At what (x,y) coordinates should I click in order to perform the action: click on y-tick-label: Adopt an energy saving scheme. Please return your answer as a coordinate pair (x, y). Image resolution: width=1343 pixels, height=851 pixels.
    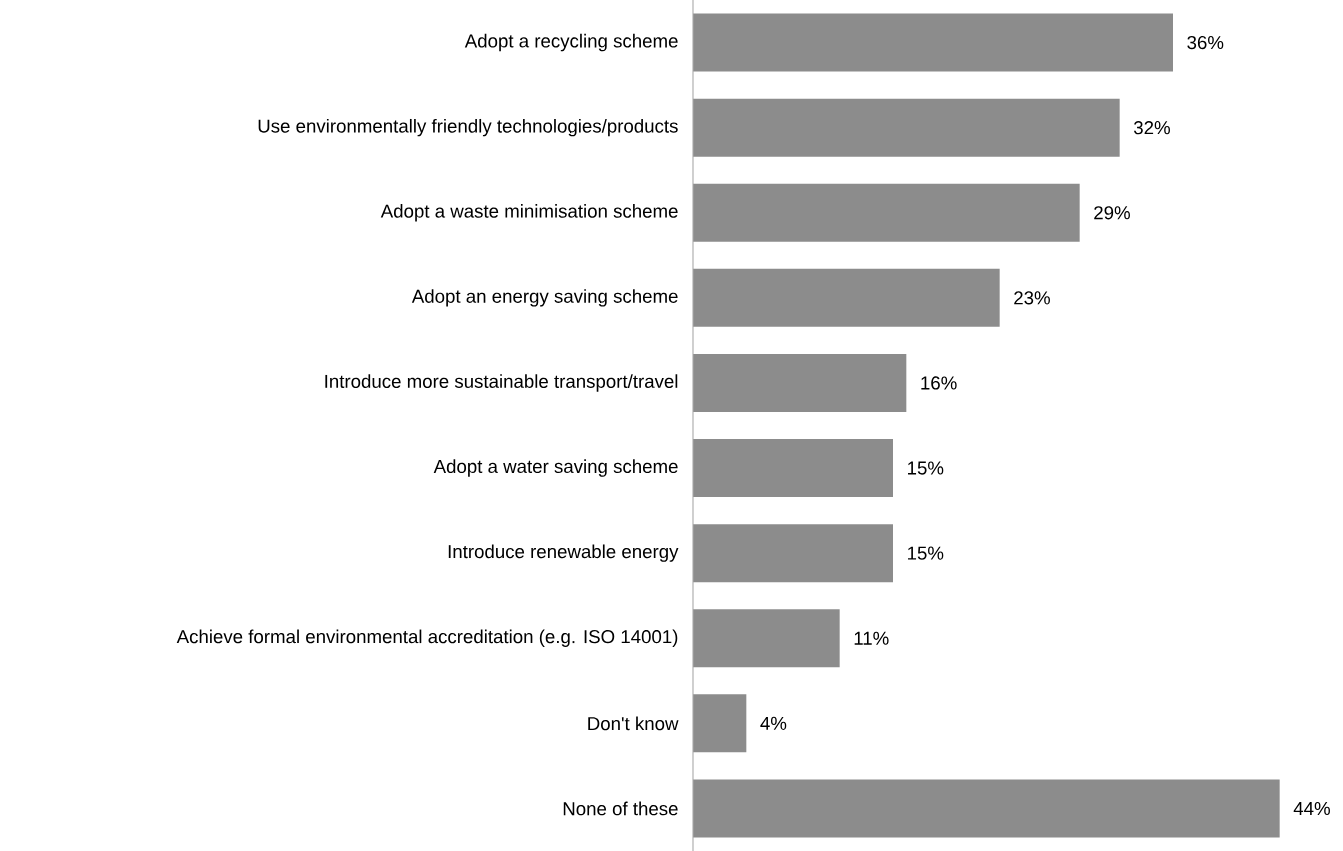
    Looking at the image, I should click on (544, 298).